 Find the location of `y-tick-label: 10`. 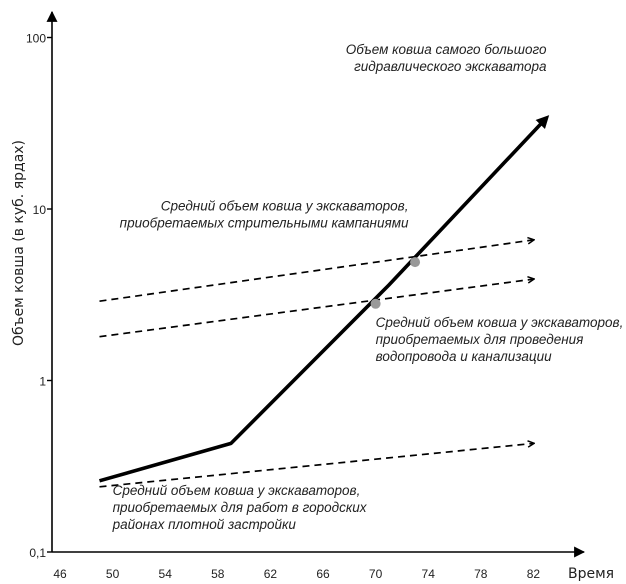

y-tick-label: 10 is located at coordinates (40, 210).